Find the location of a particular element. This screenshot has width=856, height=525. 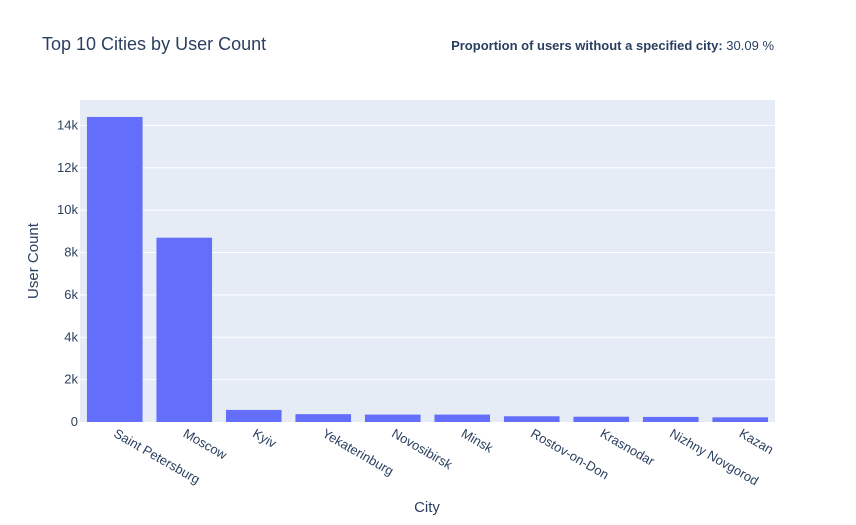

x-tick-label: Krasnodar is located at coordinates (628, 447).